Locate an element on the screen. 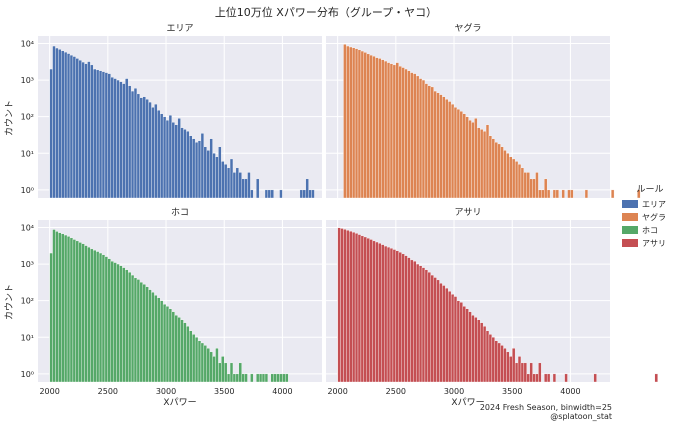 The image size is (680, 423). x-tick-label: 2000 is located at coordinates (49, 391).